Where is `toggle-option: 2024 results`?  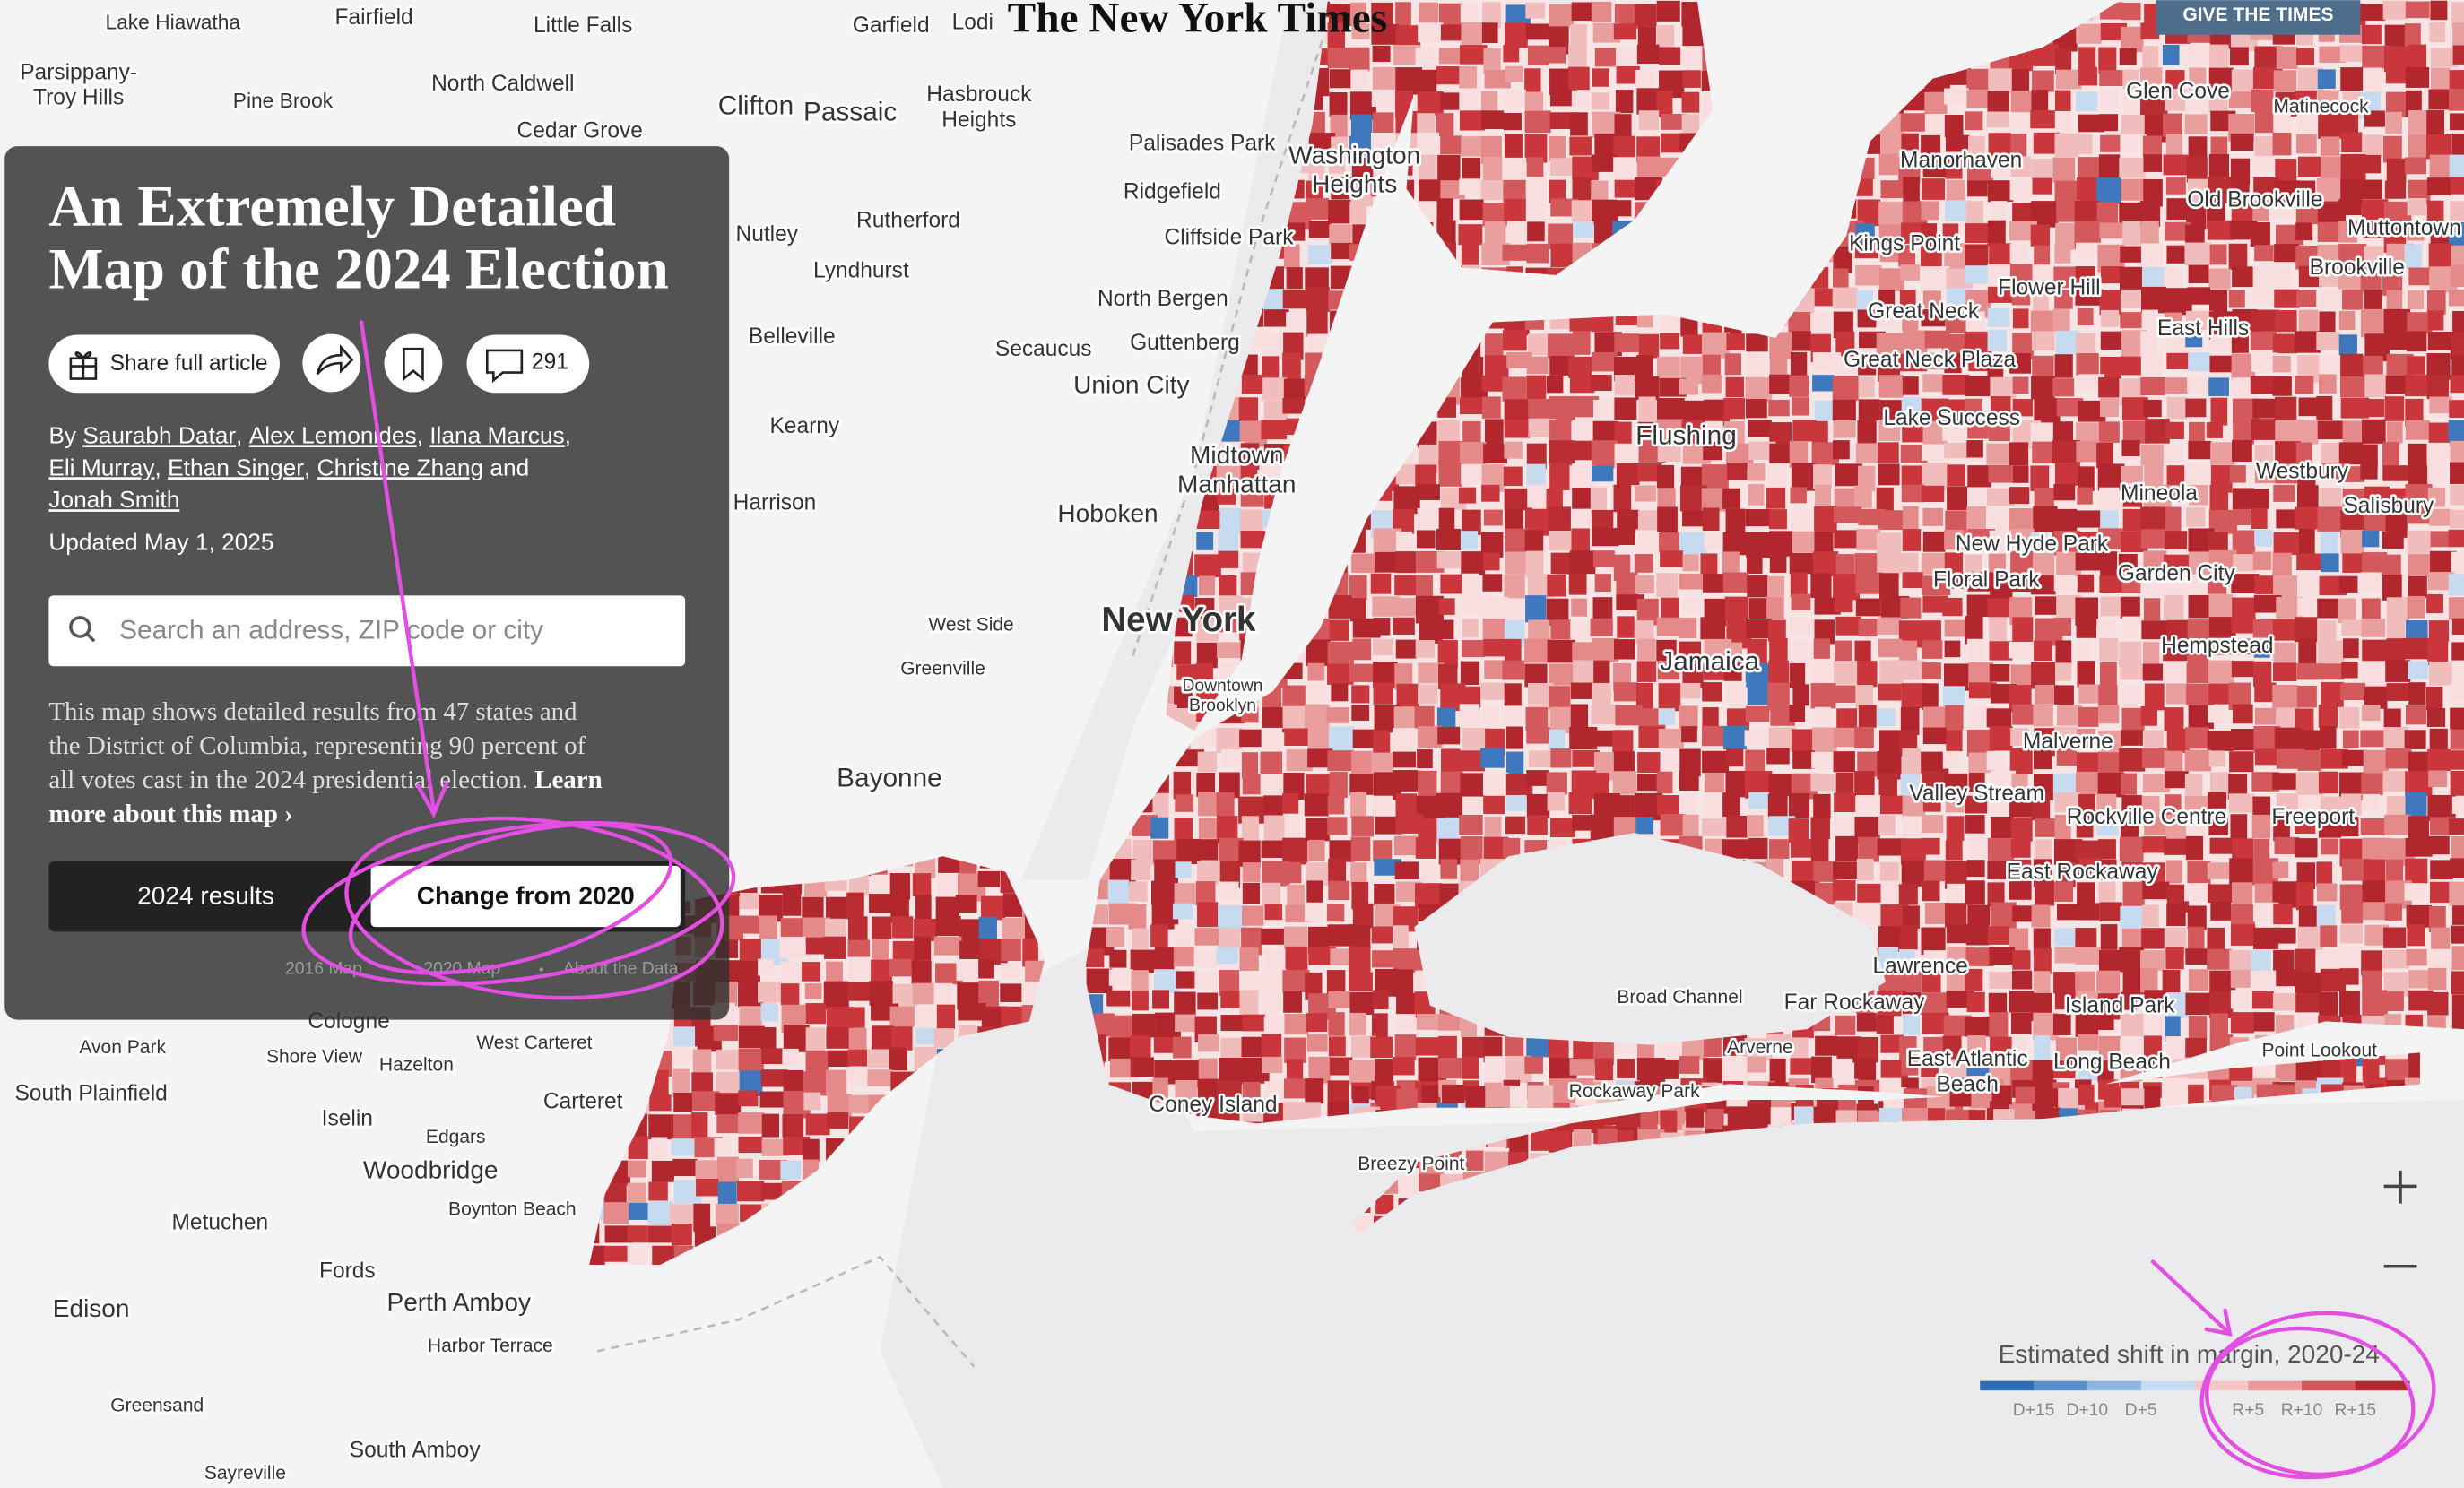
toggle-option: 2024 results is located at coordinates (205, 895).